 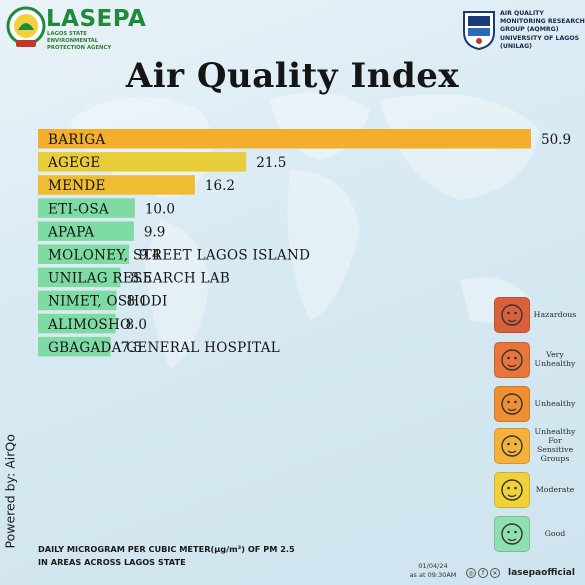 I want to click on bar-value-label: 8.0, so click(x=135, y=325).